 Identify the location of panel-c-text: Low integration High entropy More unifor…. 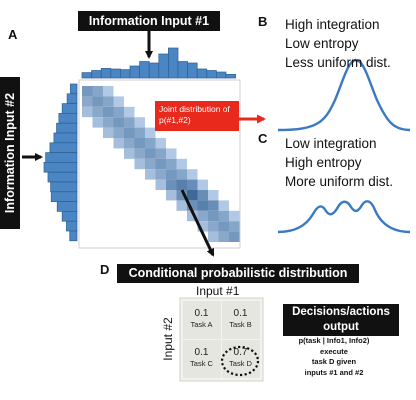
(339, 162).